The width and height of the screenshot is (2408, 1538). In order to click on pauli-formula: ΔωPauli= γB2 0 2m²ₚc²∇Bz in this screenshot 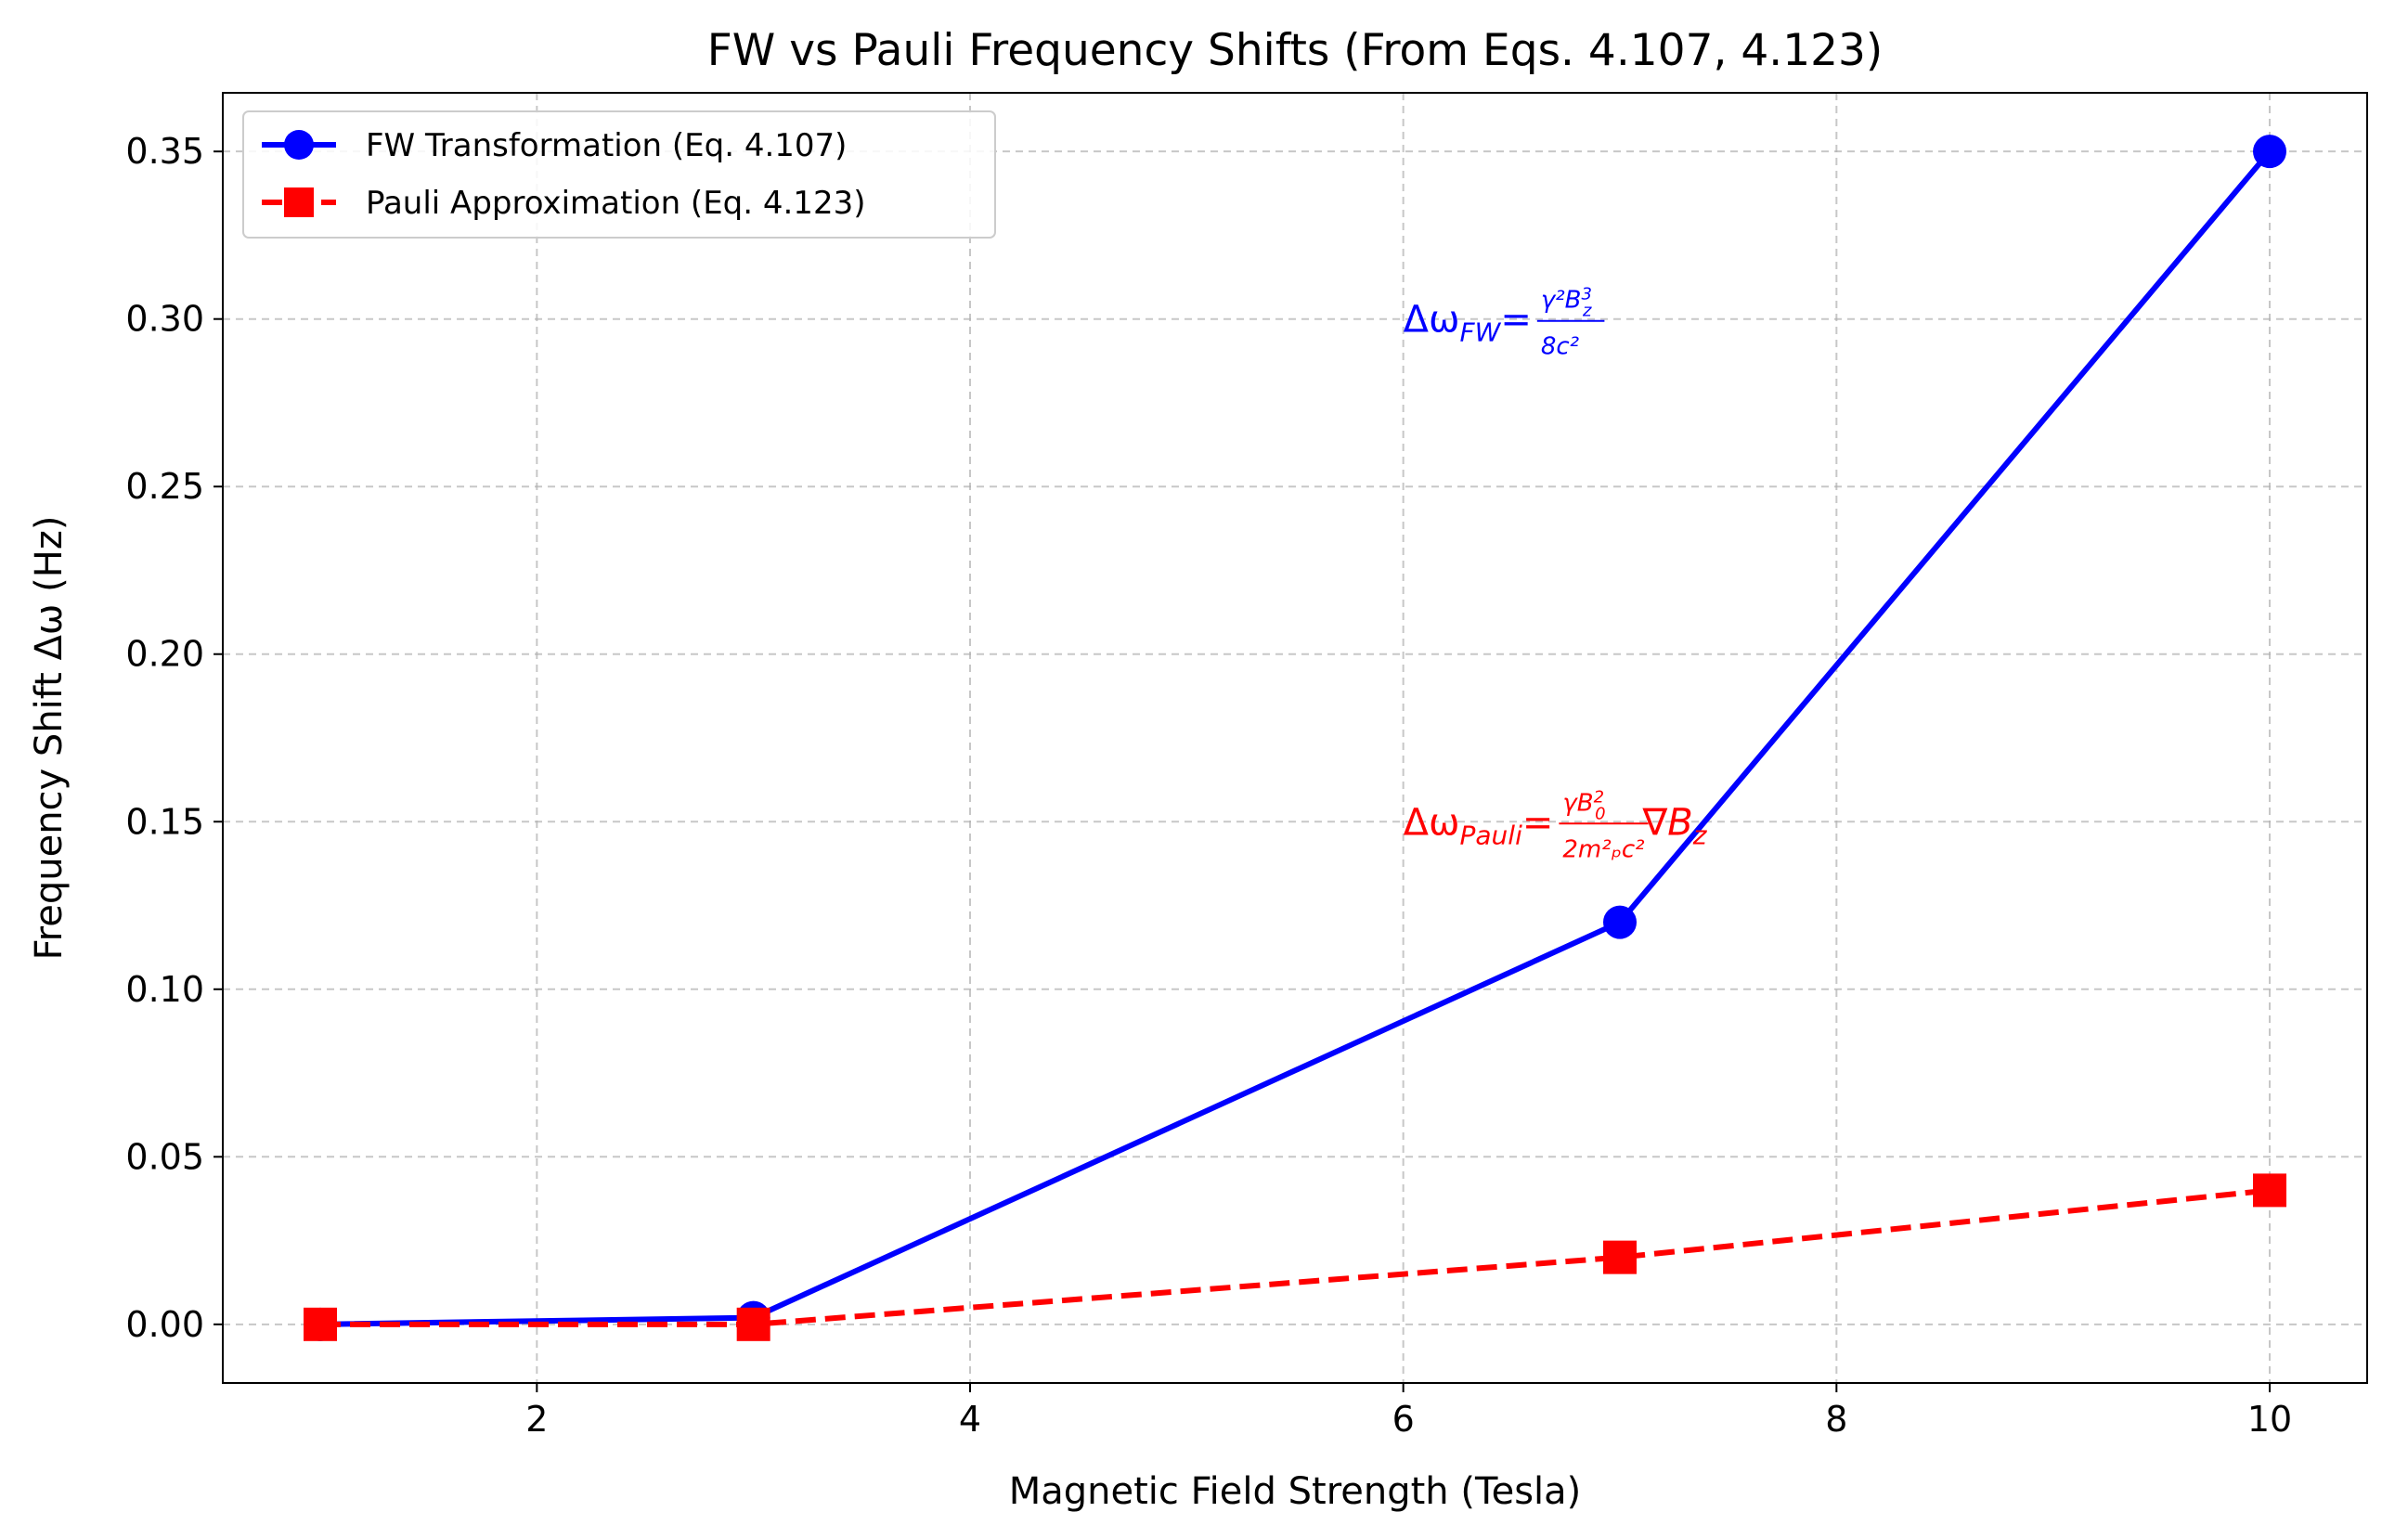, I will do `click(1556, 825)`.